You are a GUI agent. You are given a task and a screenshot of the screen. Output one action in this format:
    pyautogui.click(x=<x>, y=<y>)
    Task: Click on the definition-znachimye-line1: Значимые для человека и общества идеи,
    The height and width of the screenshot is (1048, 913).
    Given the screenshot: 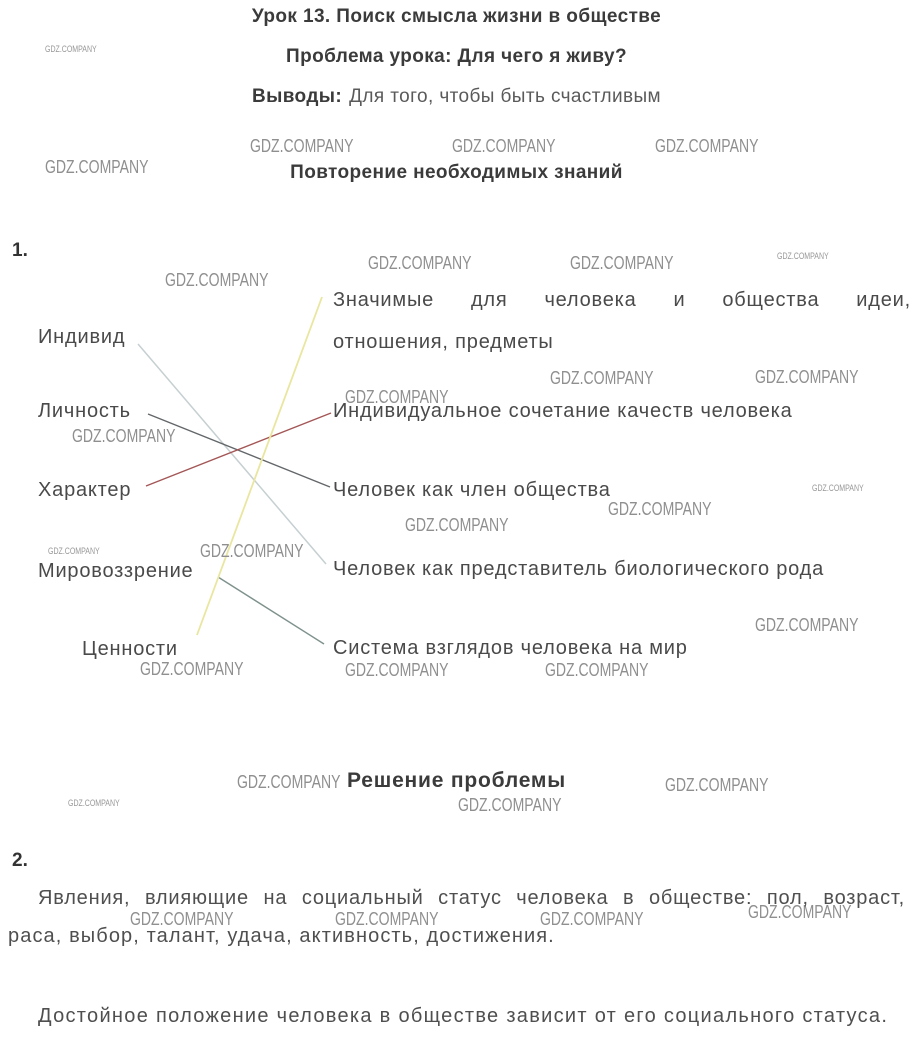 What is the action you would take?
    pyautogui.click(x=622, y=300)
    